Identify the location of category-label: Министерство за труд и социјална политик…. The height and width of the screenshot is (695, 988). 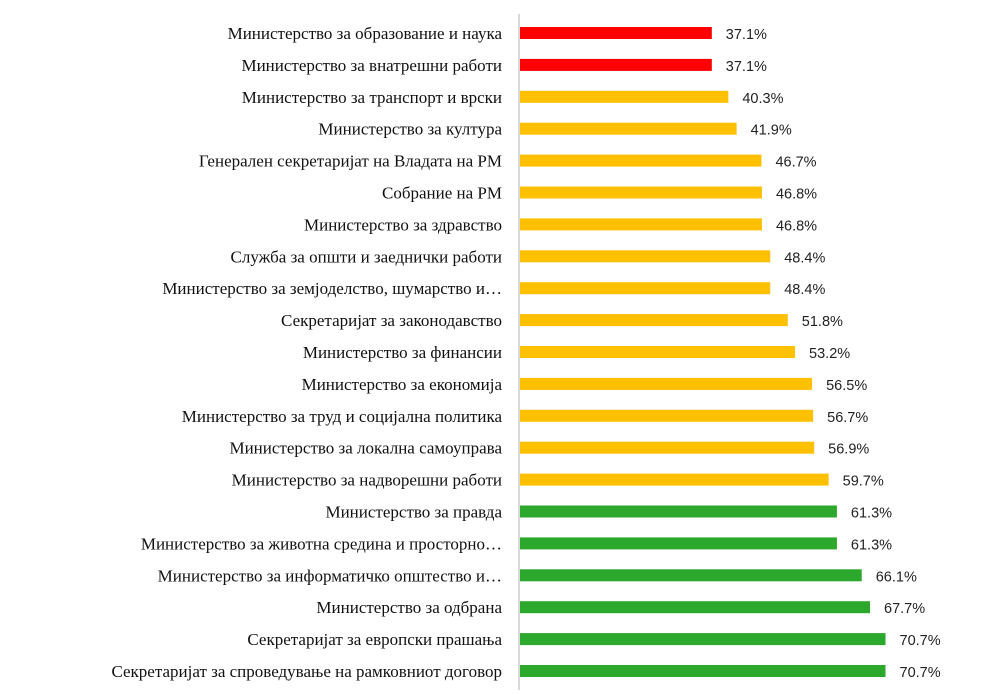
(342, 416).